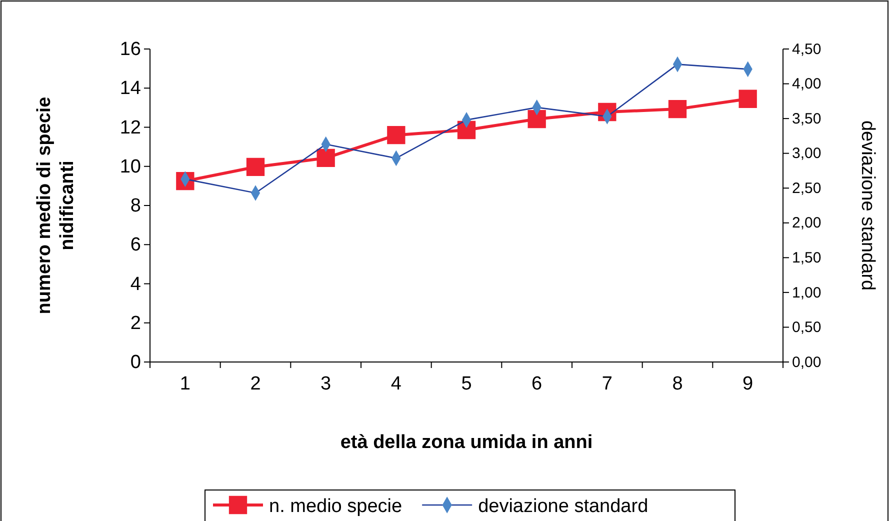 The height and width of the screenshot is (521, 890). Describe the element at coordinates (807, 327) in the screenshot. I see `y2-tick-label: 0,50` at that location.